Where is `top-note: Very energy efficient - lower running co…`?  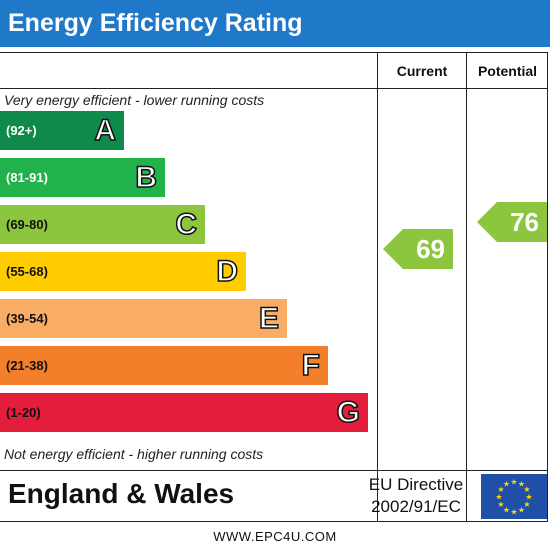 top-note: Very energy efficient - lower running co… is located at coordinates (134, 100).